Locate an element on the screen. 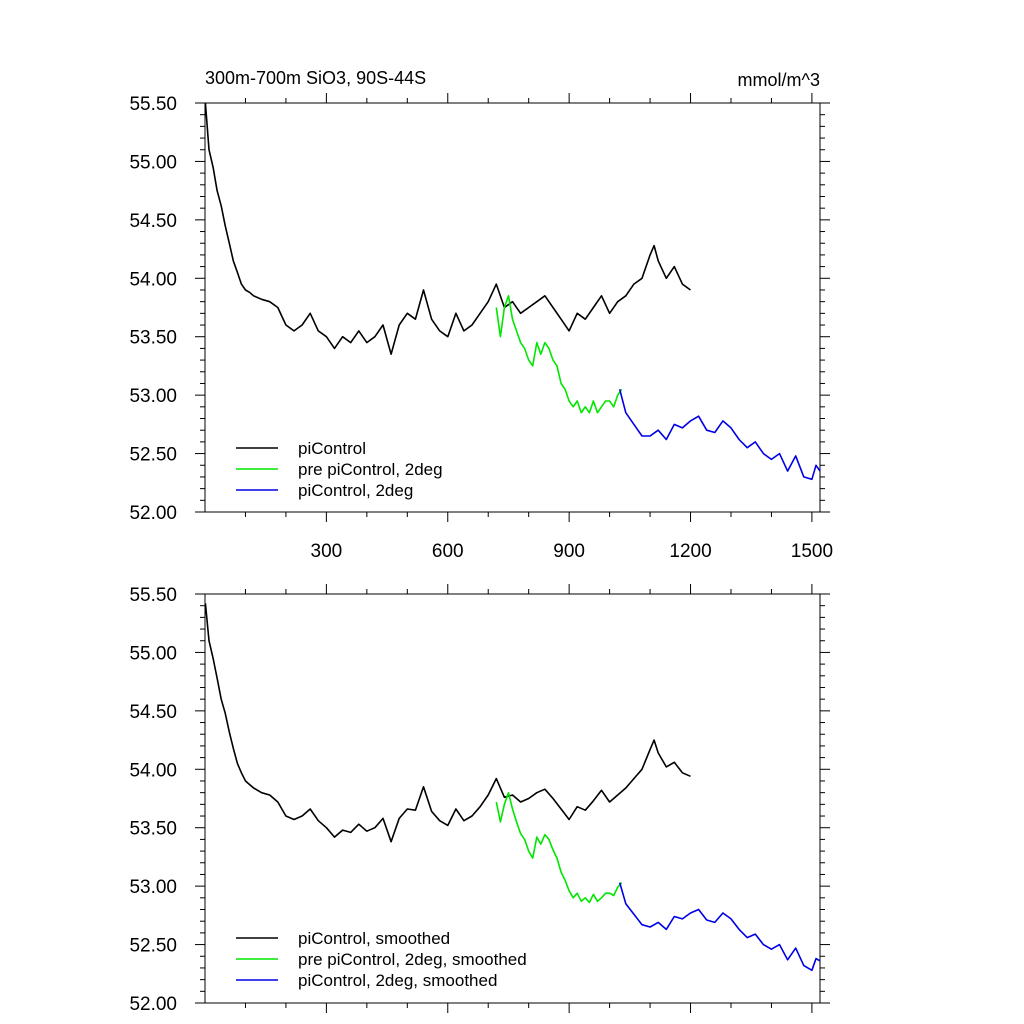 This screenshot has height=1024, width=1024. x-tick-label: 1200 is located at coordinates (690, 551).